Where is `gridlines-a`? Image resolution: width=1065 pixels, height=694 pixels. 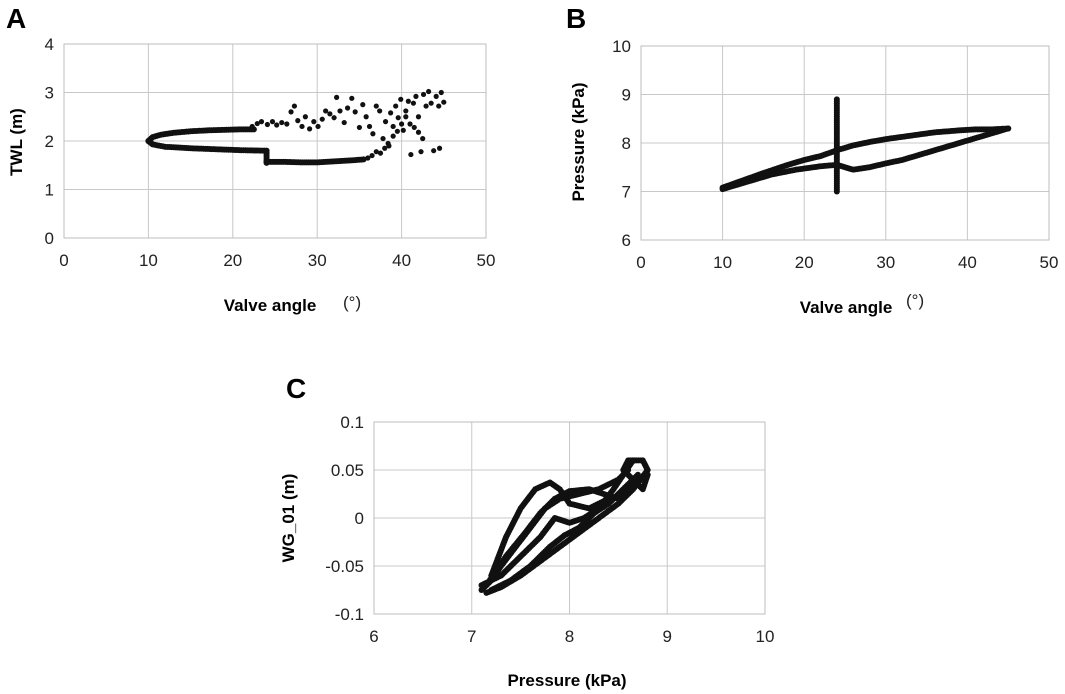 gridlines-a is located at coordinates (275, 141).